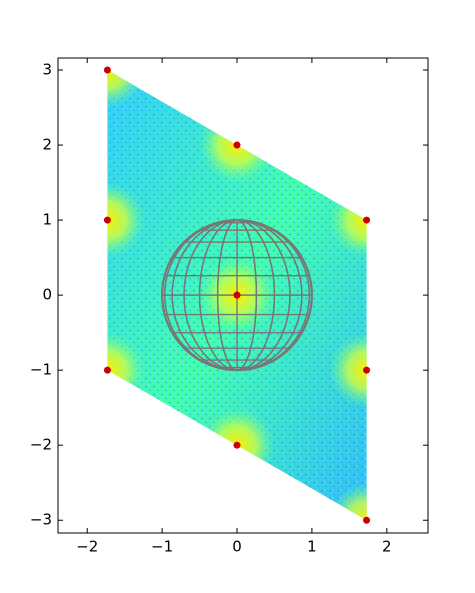 This screenshot has width=475, height=593. What do you see at coordinates (87, 547) in the screenshot?
I see `x-tick-label: −2` at bounding box center [87, 547].